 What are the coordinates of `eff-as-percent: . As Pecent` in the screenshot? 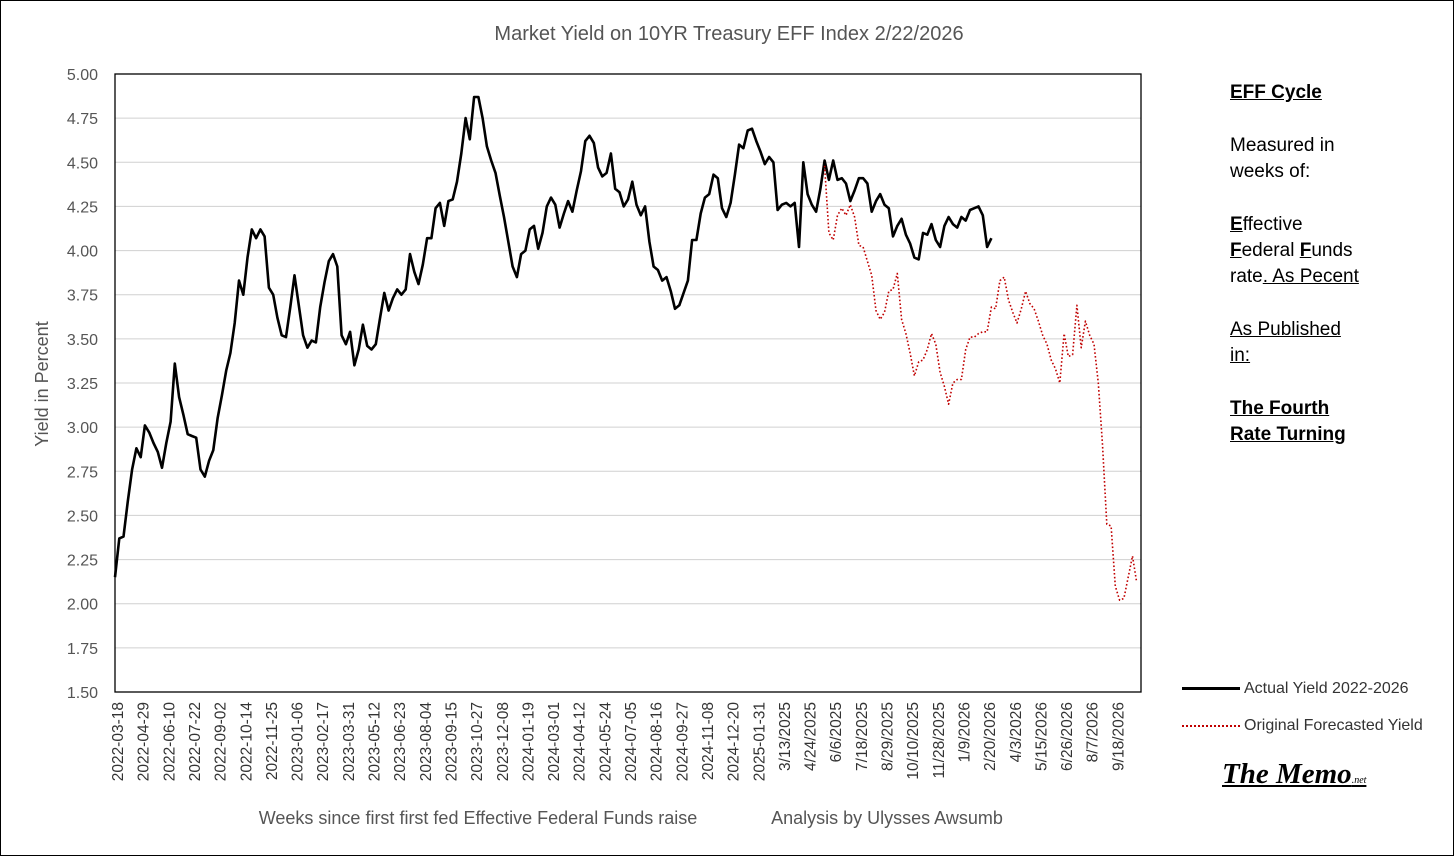 It's located at (1310, 276).